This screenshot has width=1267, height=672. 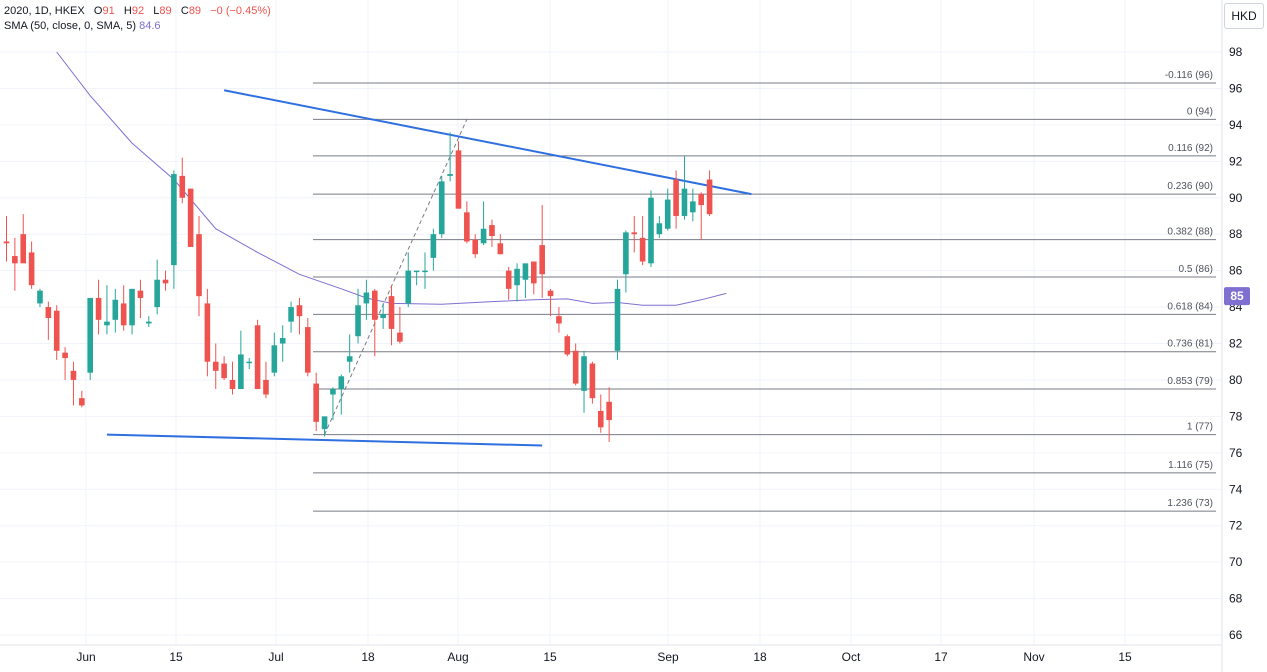 What do you see at coordinates (457, 657) in the screenshot?
I see `x-tick-label: Aug` at bounding box center [457, 657].